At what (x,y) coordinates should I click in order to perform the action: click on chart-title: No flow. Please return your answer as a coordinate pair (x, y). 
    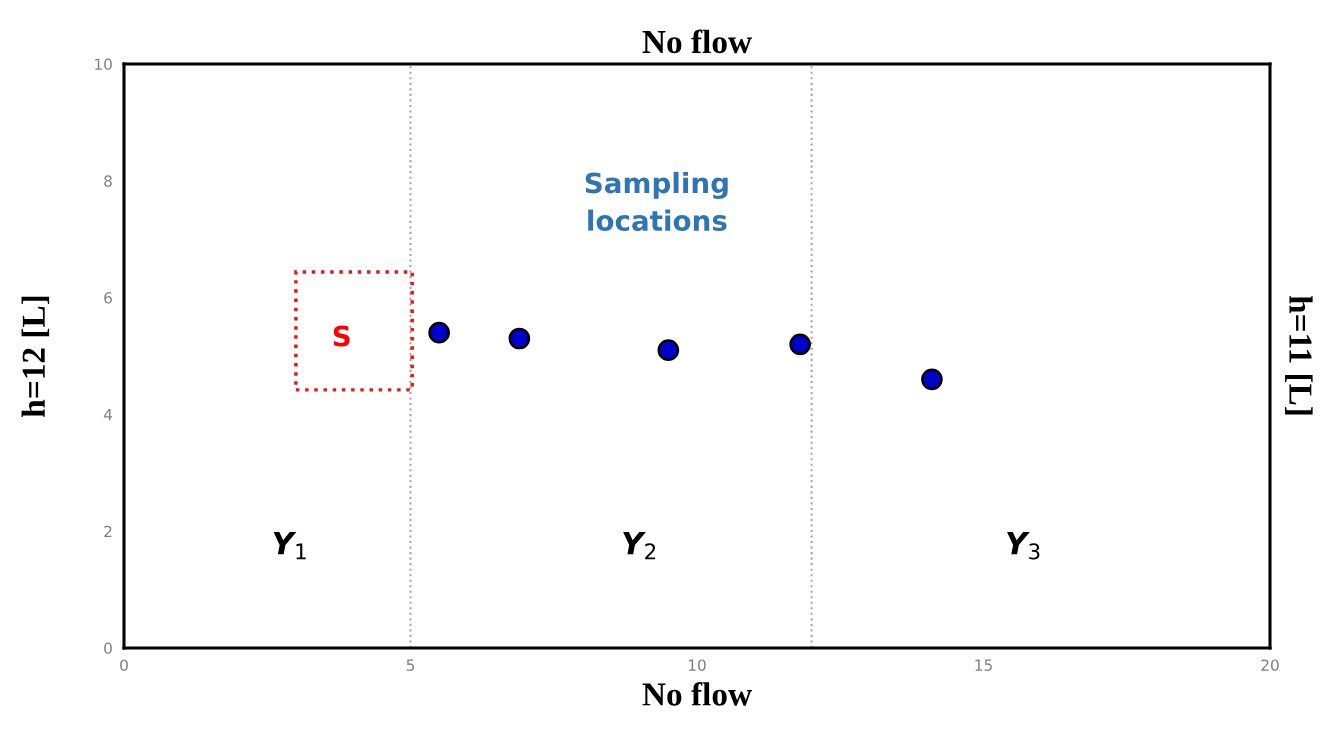
    Looking at the image, I should click on (697, 41).